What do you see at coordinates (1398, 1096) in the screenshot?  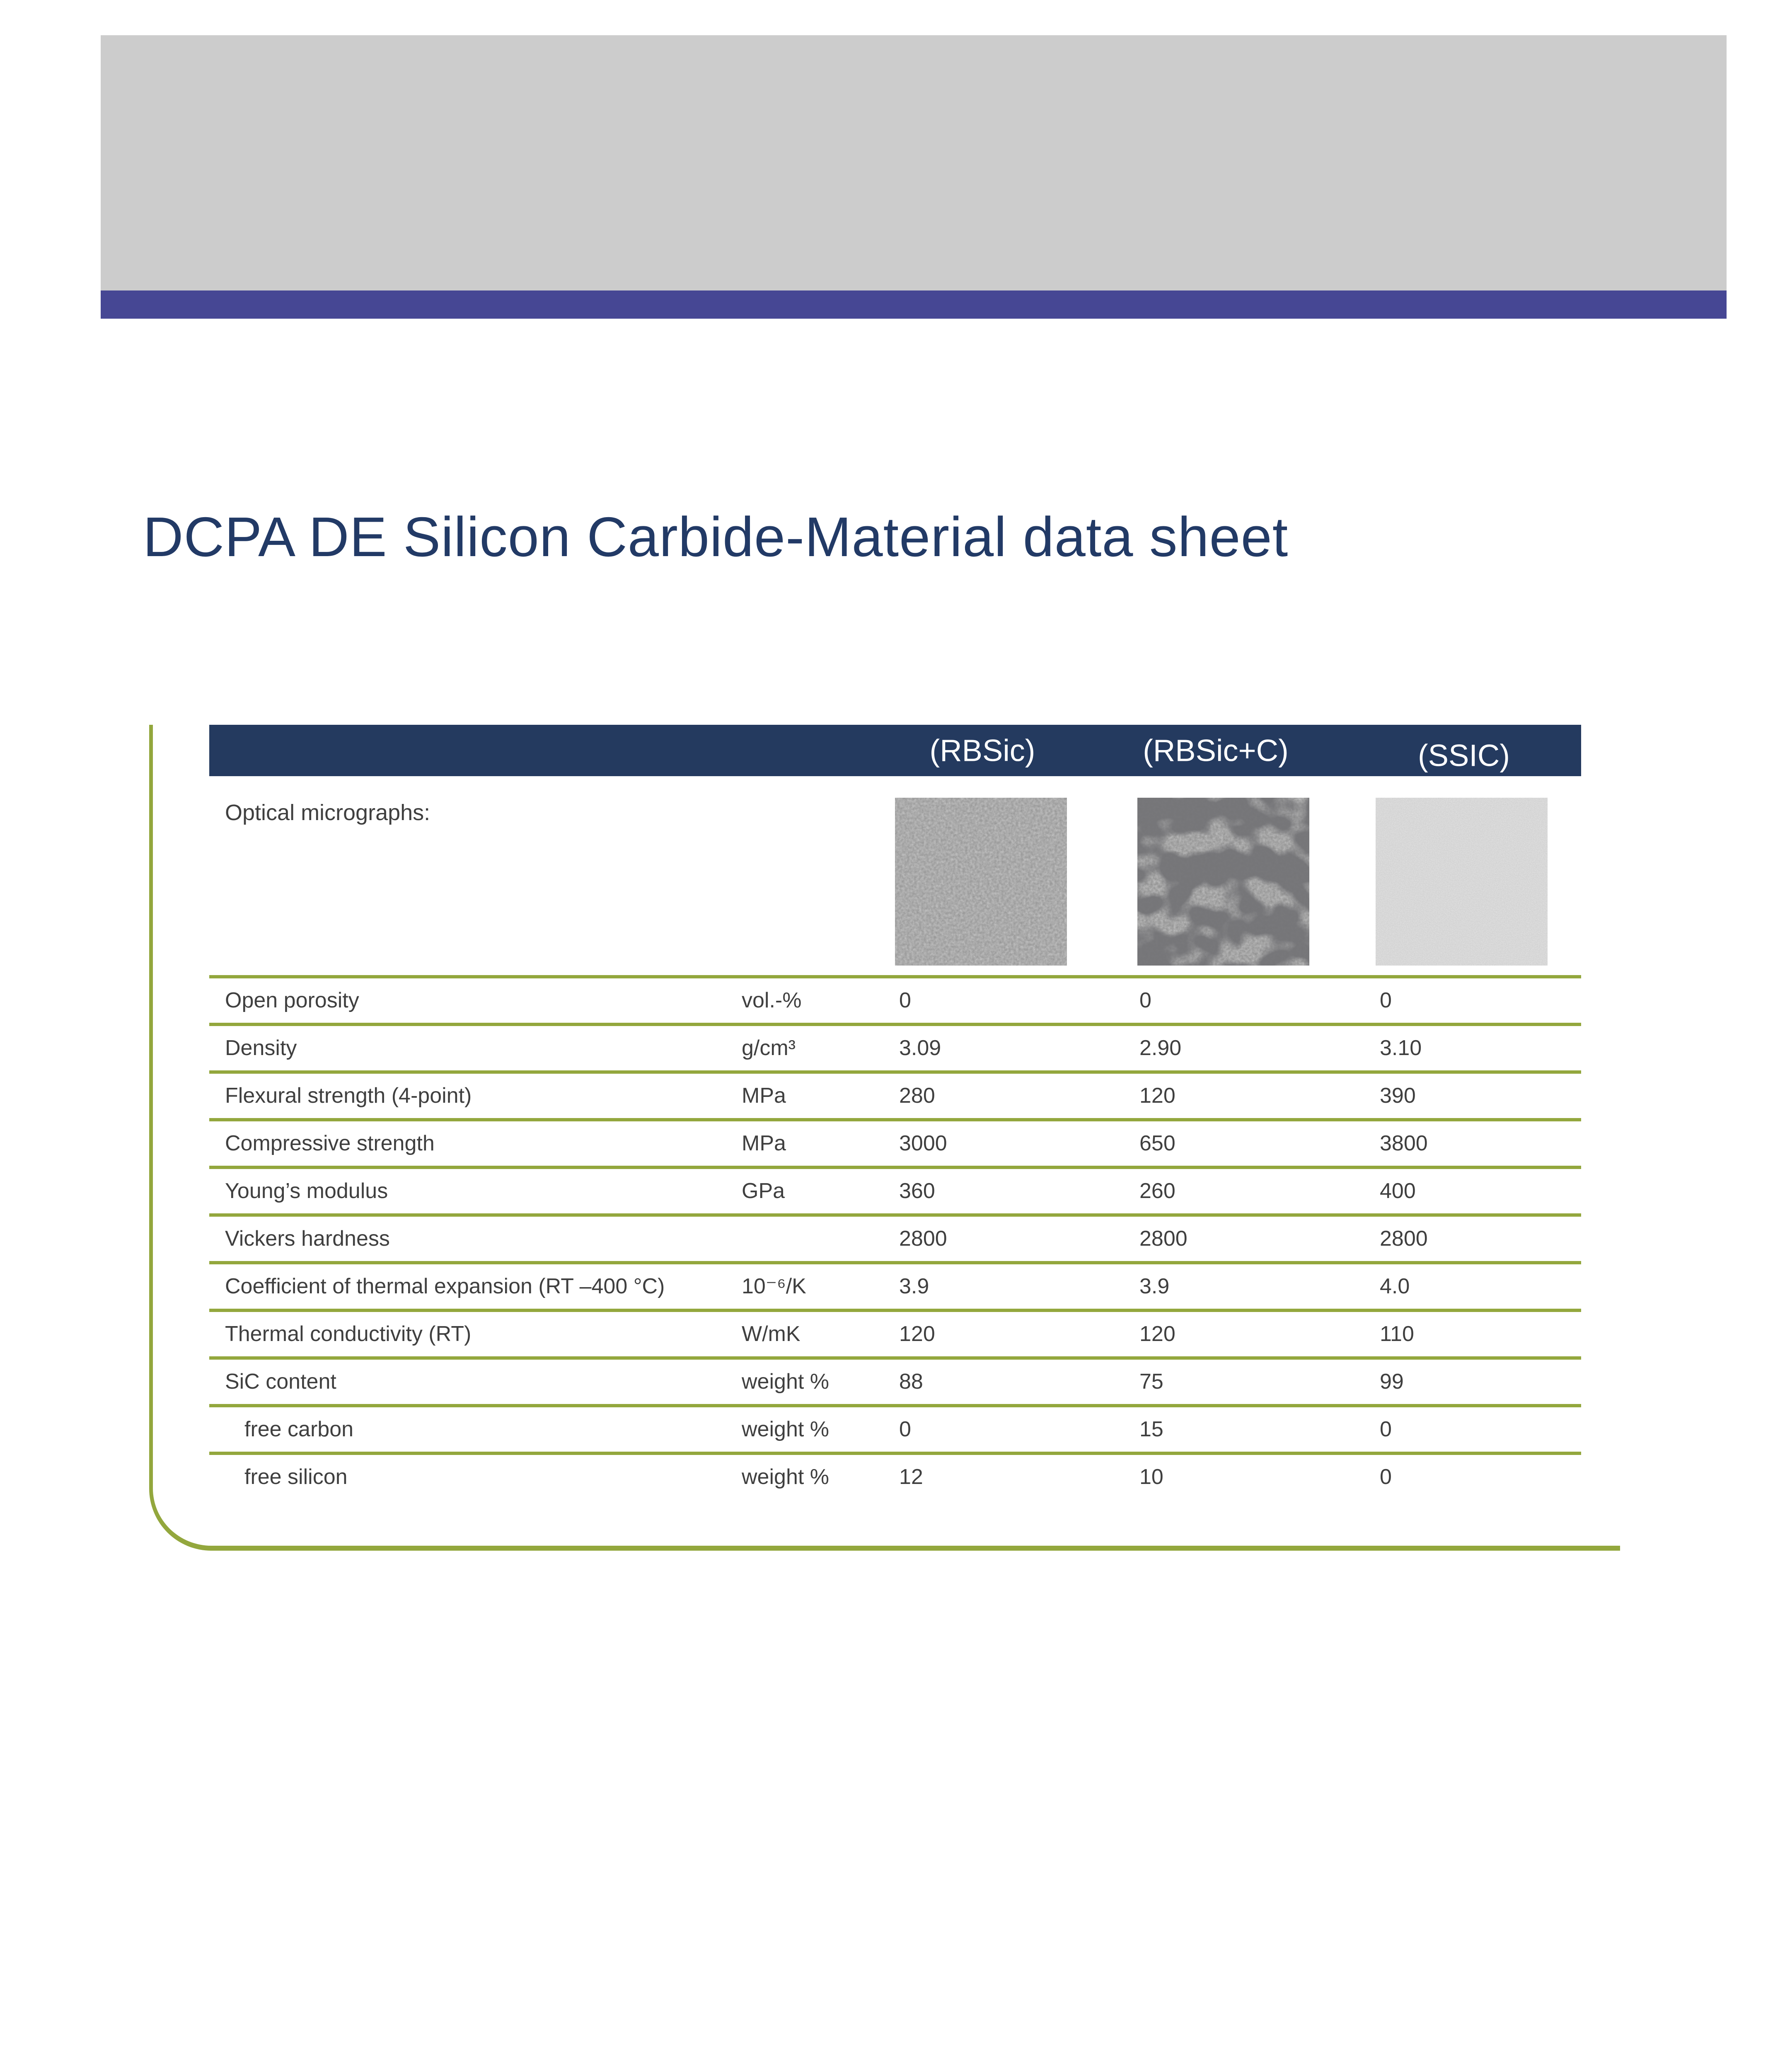 I see `value-ssic: 390` at bounding box center [1398, 1096].